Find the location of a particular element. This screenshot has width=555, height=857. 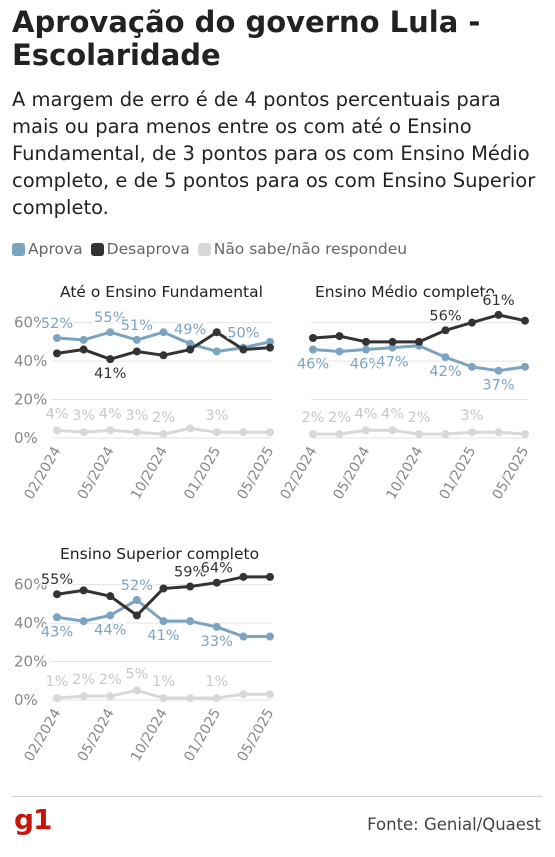

data-label-aprova: 43% is located at coordinates (57, 632).